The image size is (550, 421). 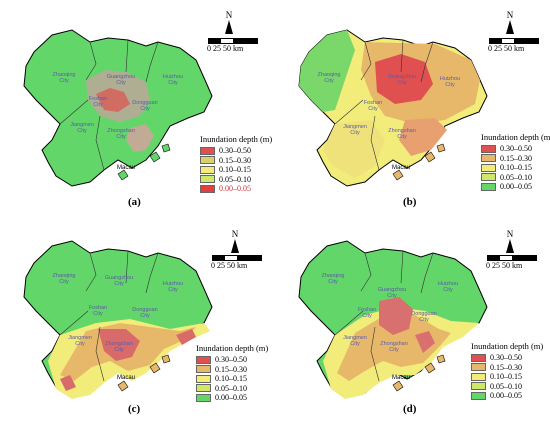 What do you see at coordinates (134, 409) in the screenshot?
I see `panel-label-c: (c)` at bounding box center [134, 409].